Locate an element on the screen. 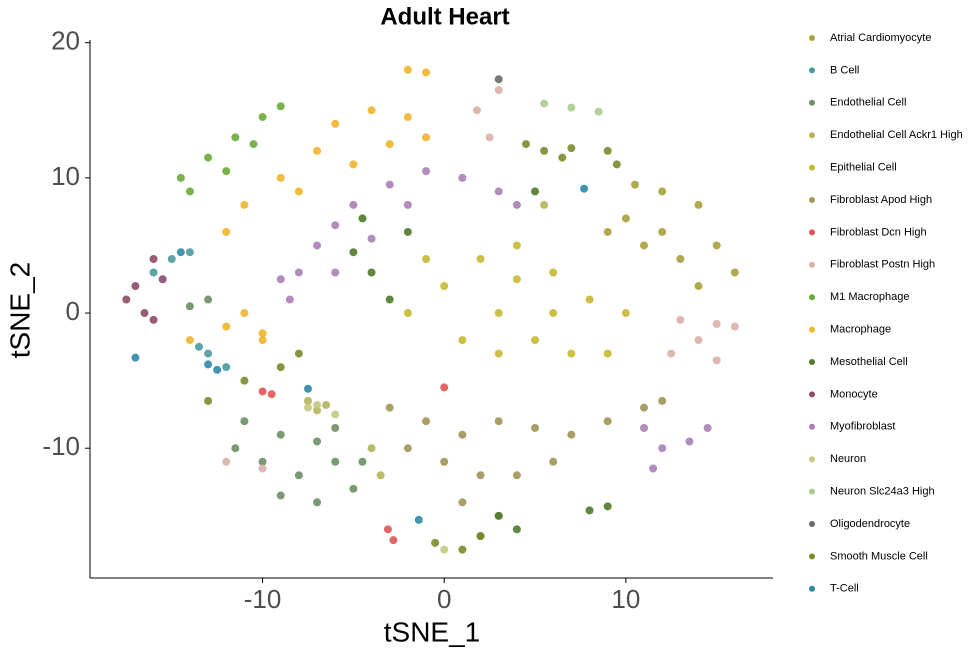 The image size is (980, 656). y-tick-label: 10 is located at coordinates (65, 176).